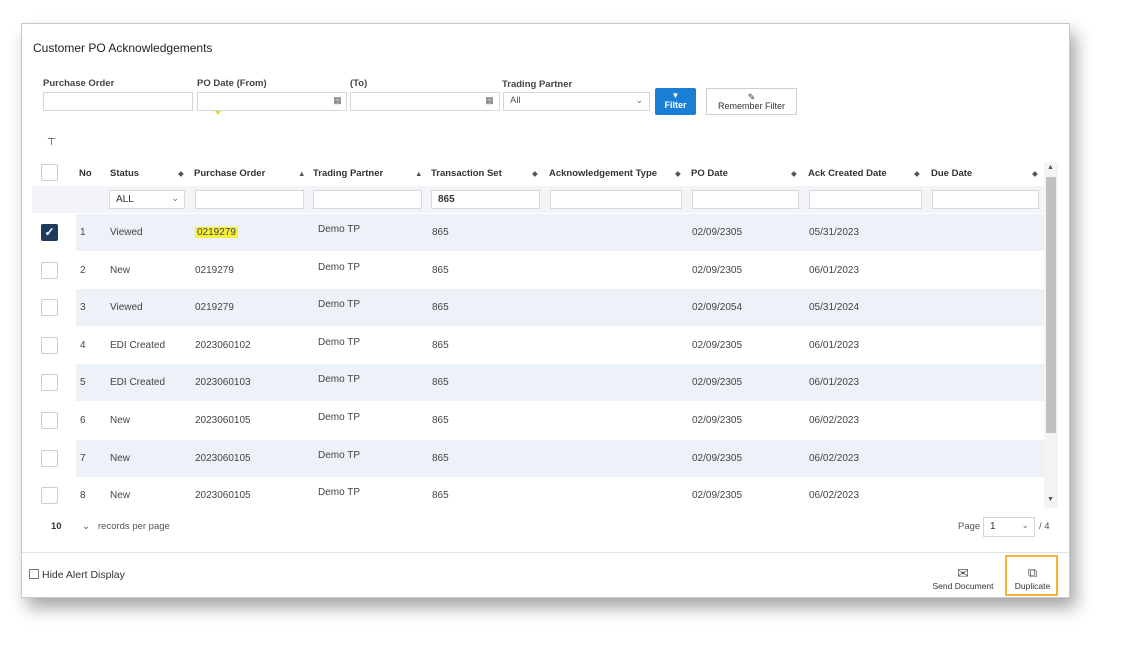 The image size is (1126, 654). Describe the element at coordinates (675, 101) in the screenshot. I see `filter-button: ▼ Filter` at that location.